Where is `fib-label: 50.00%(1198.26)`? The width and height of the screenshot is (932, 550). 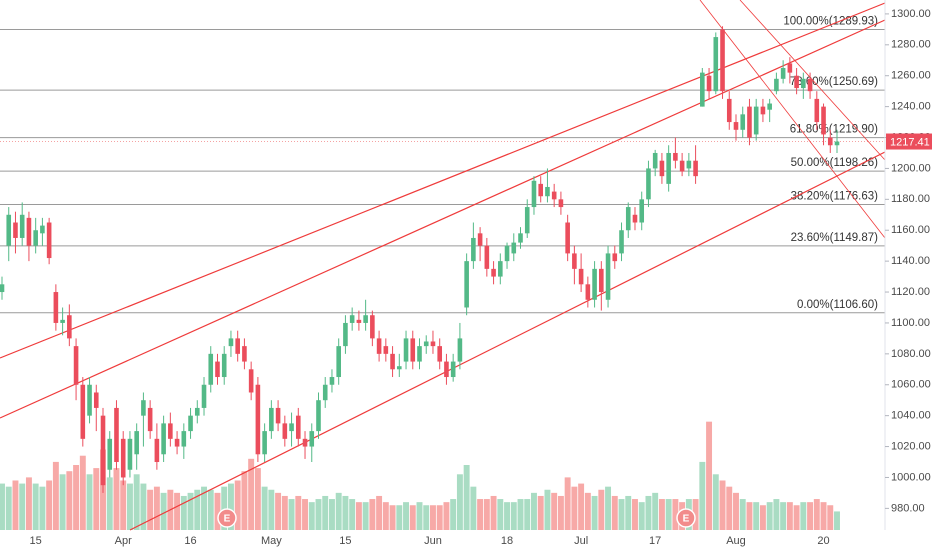 fib-label: 50.00%(1198.26) is located at coordinates (835, 163).